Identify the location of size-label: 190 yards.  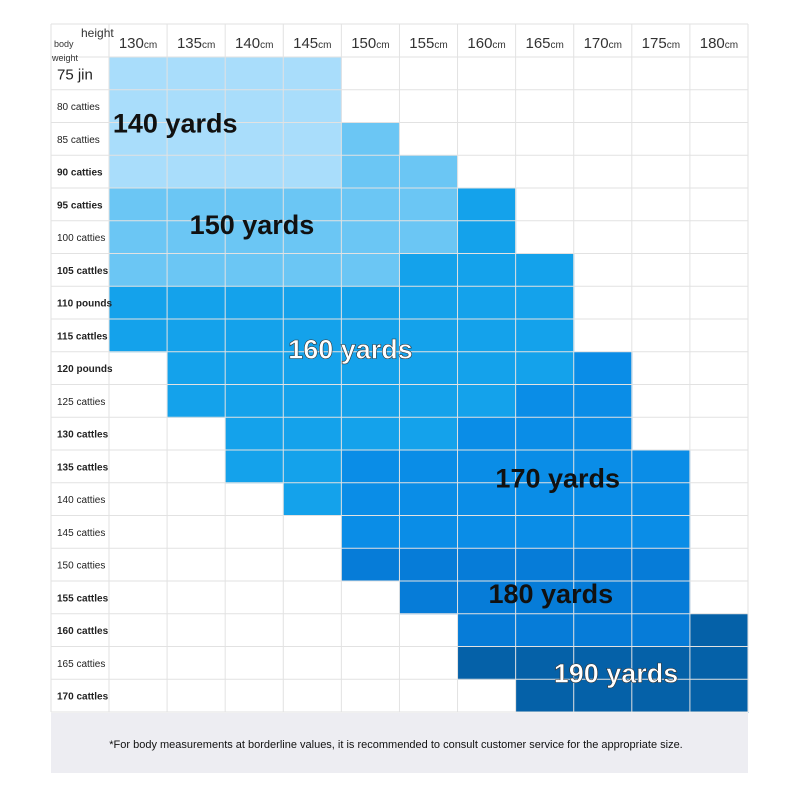
(616, 674).